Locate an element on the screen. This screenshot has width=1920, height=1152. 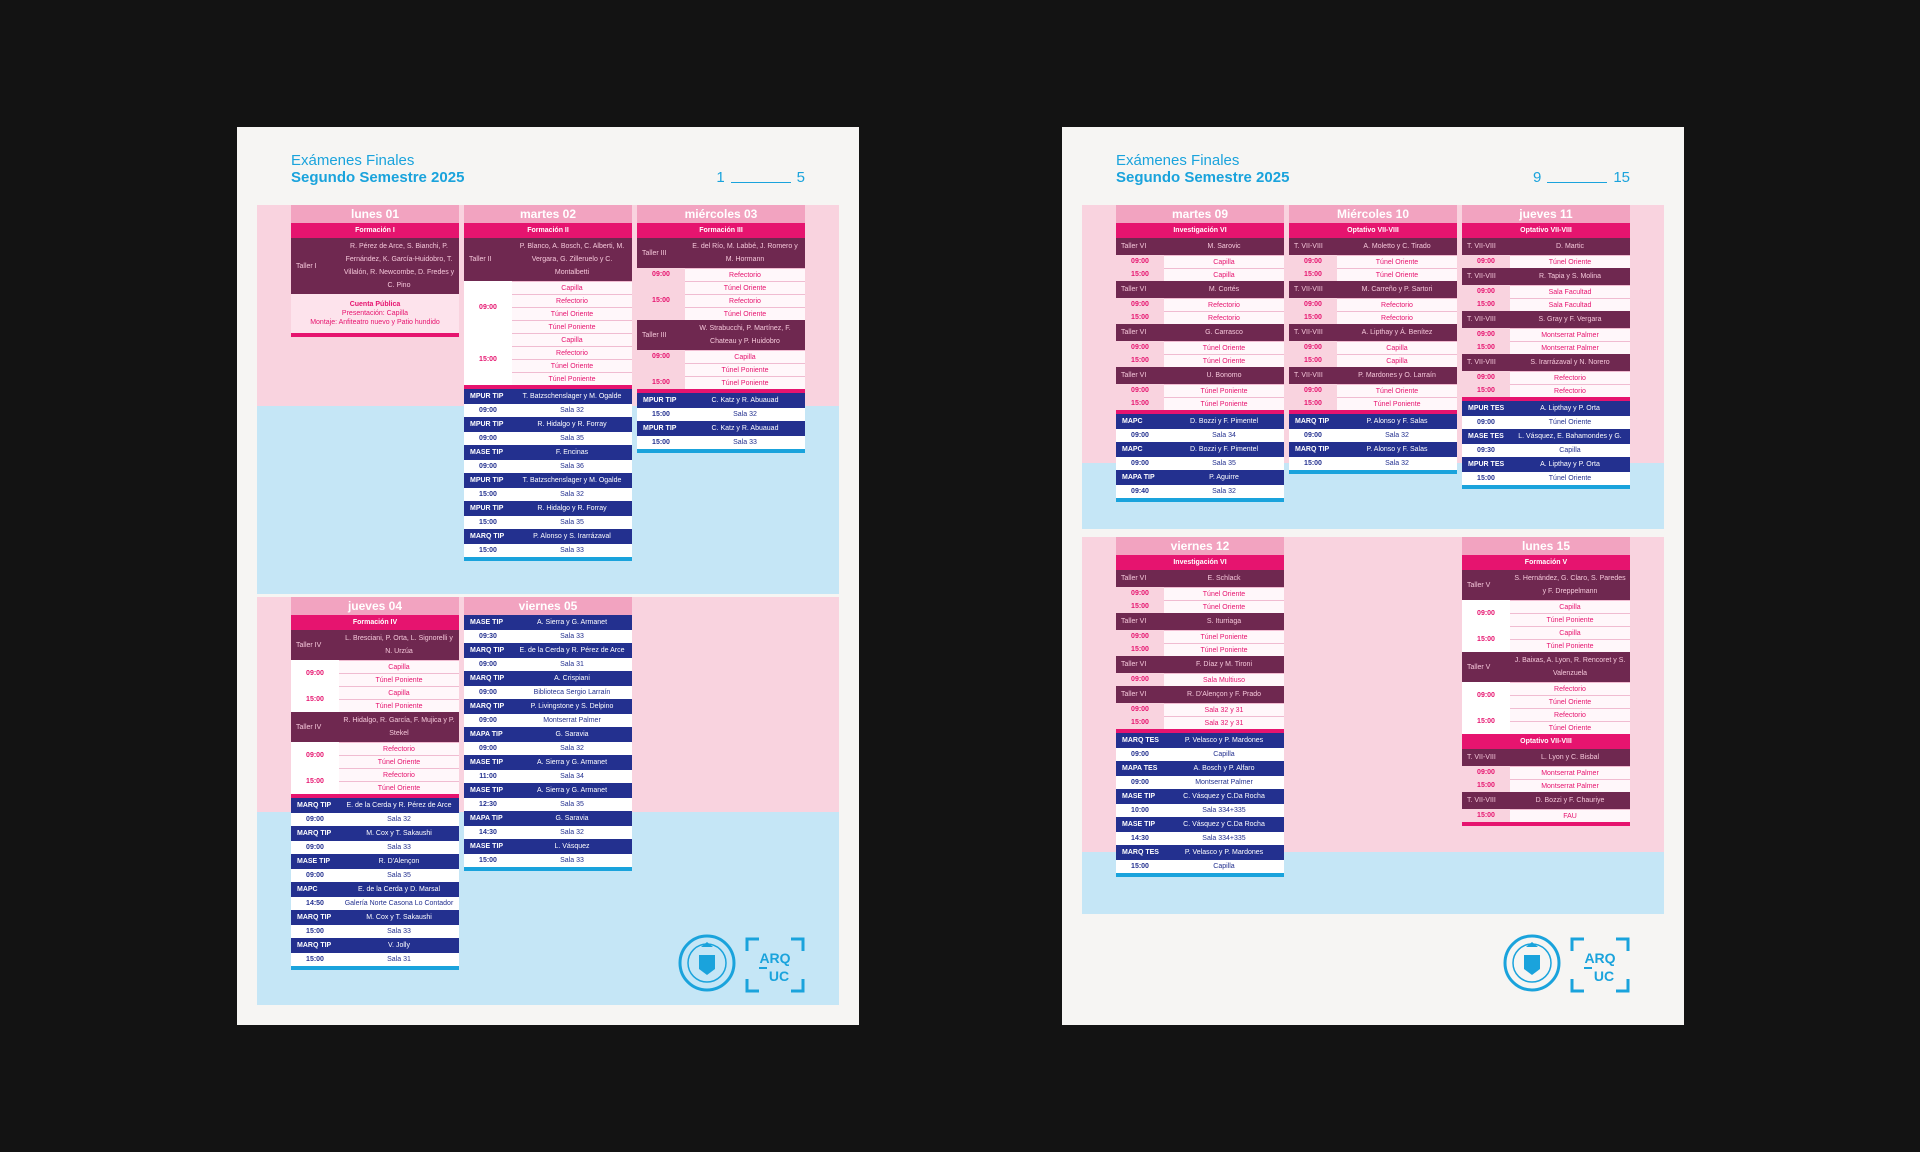
instructor-names: P. Mardones y O. Larraín is located at coordinates (1397, 375).